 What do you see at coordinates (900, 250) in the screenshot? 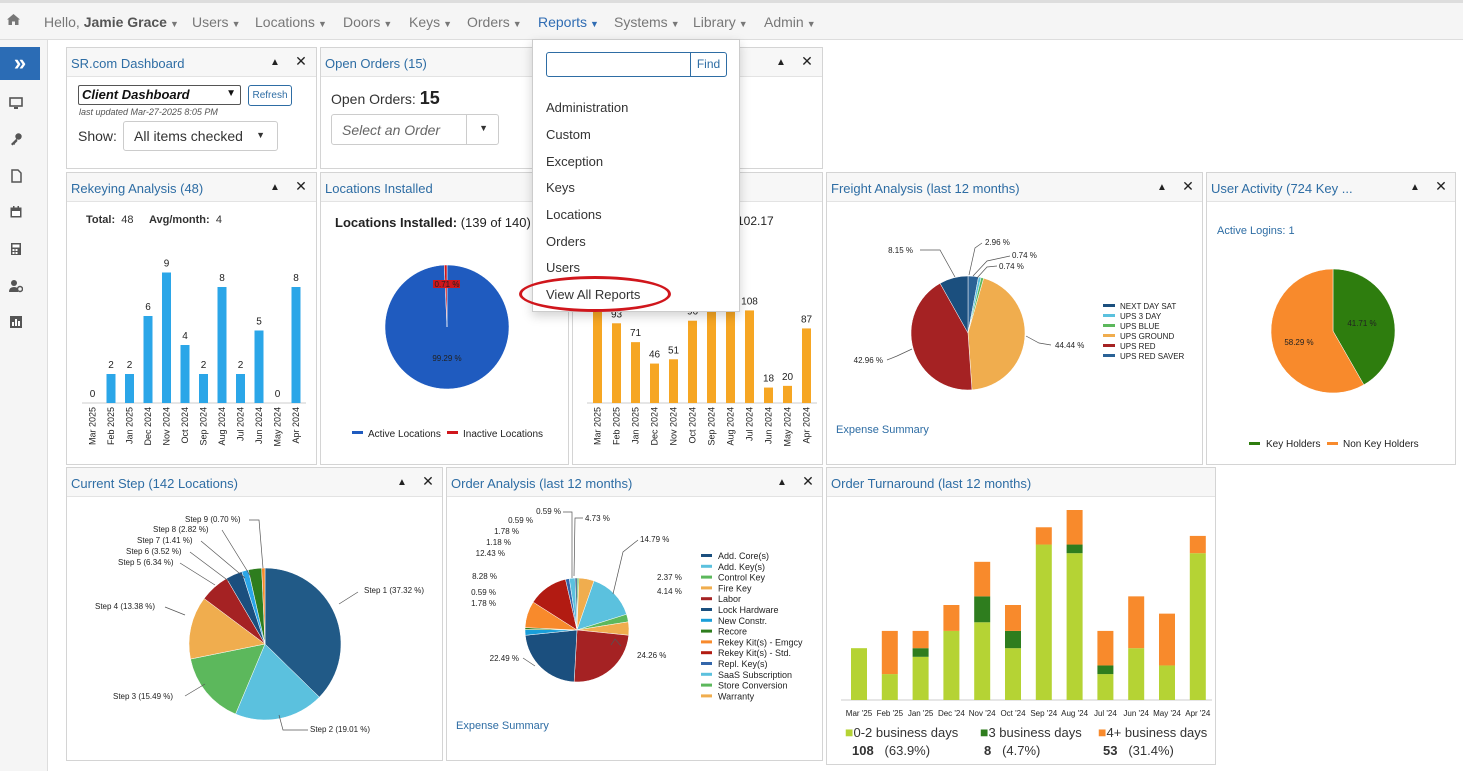
I see `pie-label: 8.15 %` at bounding box center [900, 250].